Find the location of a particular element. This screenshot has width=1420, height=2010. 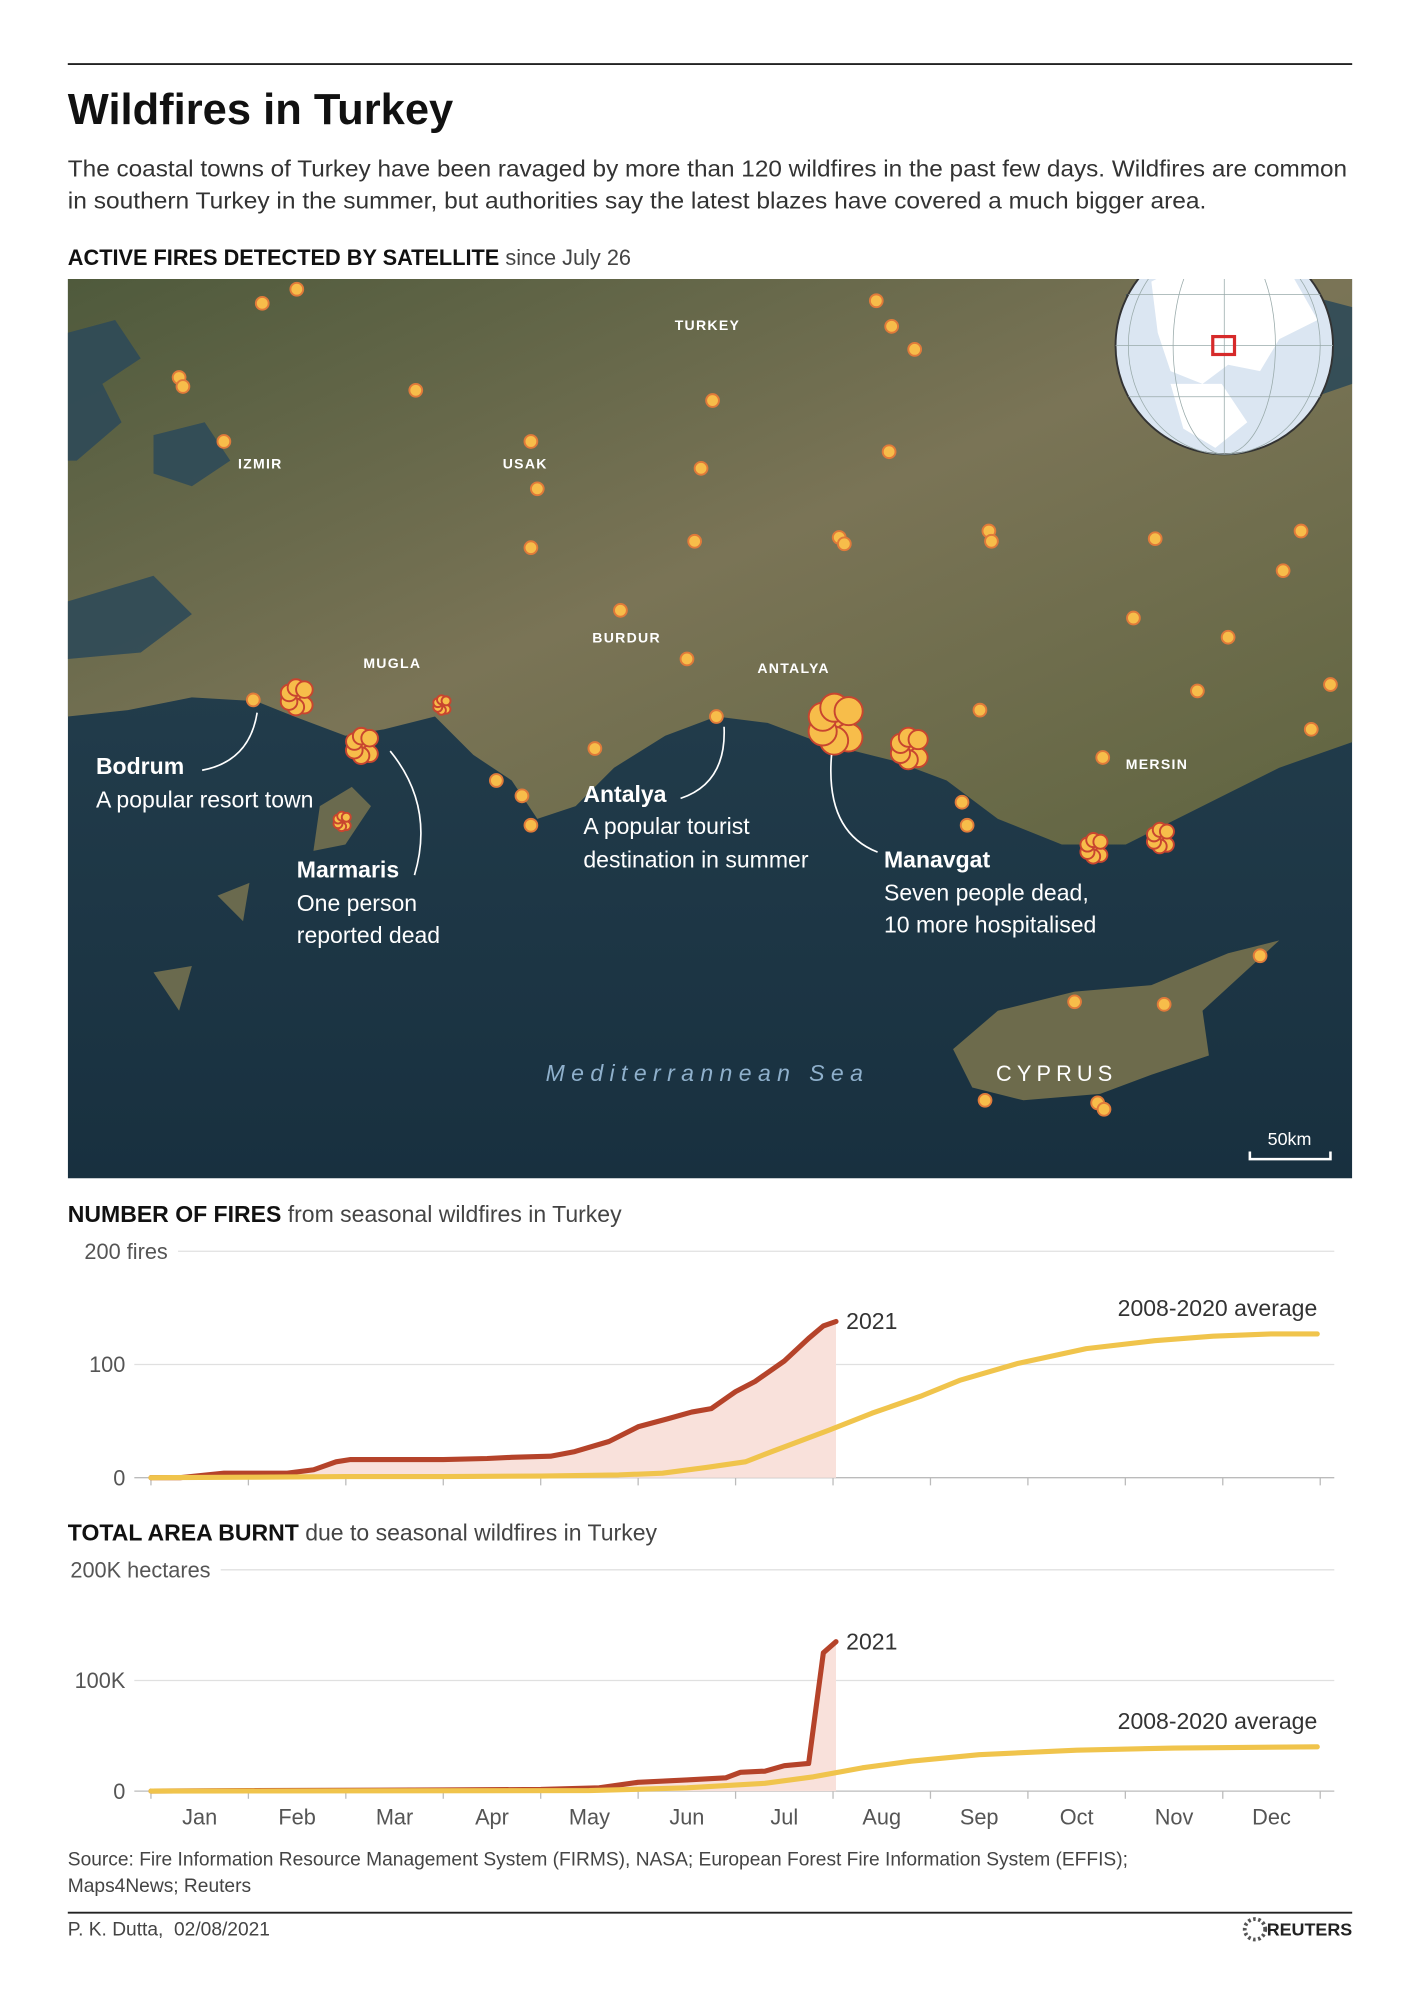

map-label: USAK is located at coordinates (525, 463).